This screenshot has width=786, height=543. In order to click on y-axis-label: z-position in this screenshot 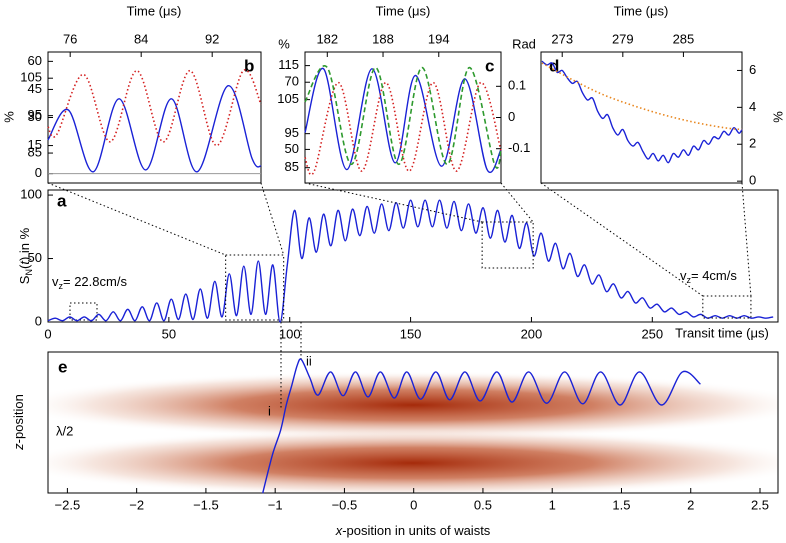, I will do `click(18, 422)`.